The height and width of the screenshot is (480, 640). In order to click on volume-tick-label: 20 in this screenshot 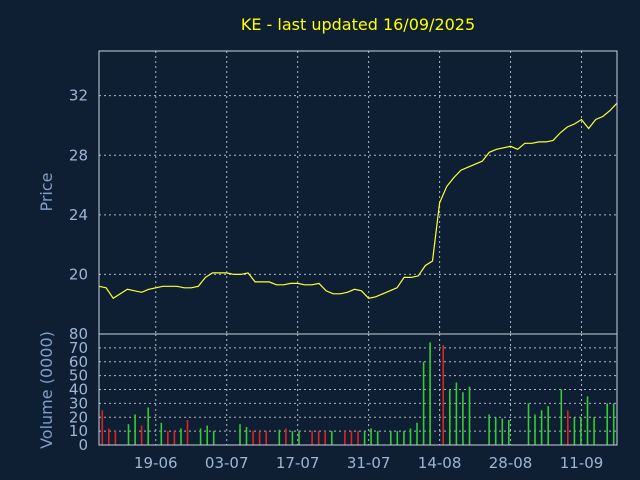, I will do `click(78, 417)`.